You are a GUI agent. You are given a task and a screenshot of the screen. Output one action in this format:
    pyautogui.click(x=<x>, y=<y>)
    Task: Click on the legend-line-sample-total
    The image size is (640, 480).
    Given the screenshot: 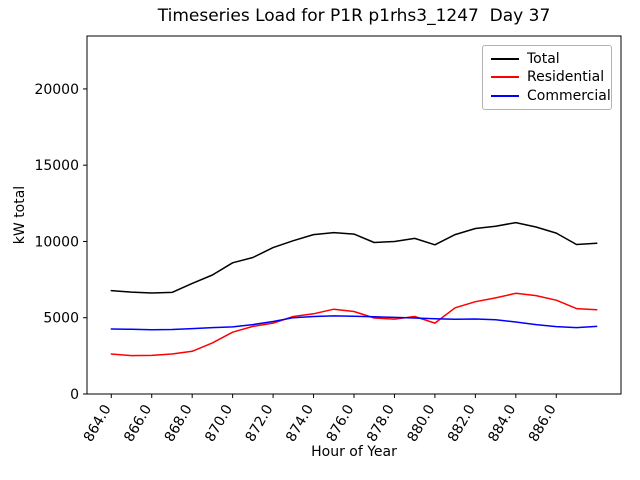 What is the action you would take?
    pyautogui.click(x=505, y=59)
    